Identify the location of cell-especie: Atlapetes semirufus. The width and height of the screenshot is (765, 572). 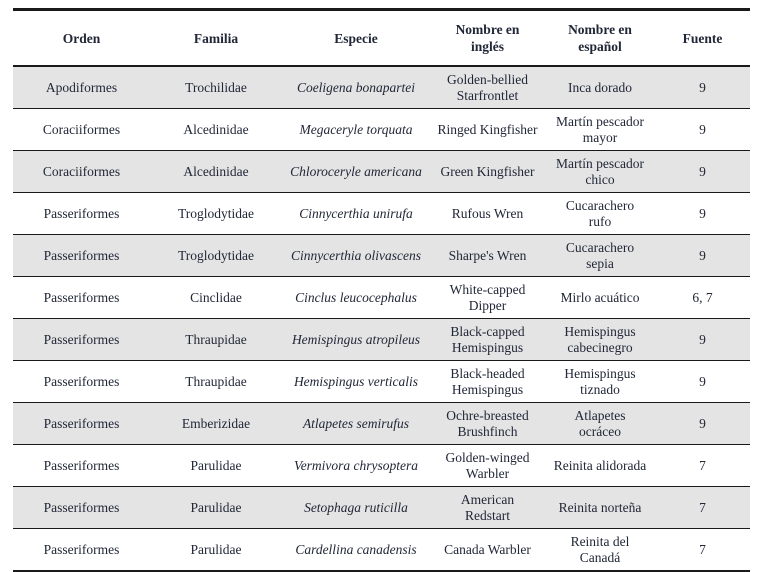
(356, 423).